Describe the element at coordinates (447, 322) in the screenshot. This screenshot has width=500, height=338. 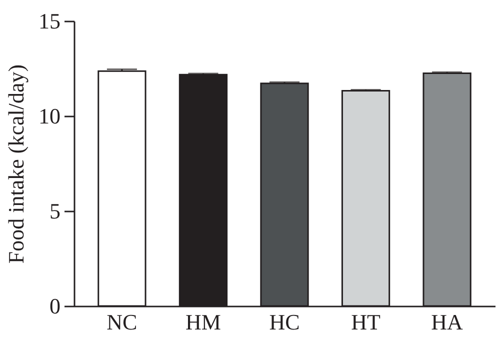
I see `x-tick-label: HA` at that location.